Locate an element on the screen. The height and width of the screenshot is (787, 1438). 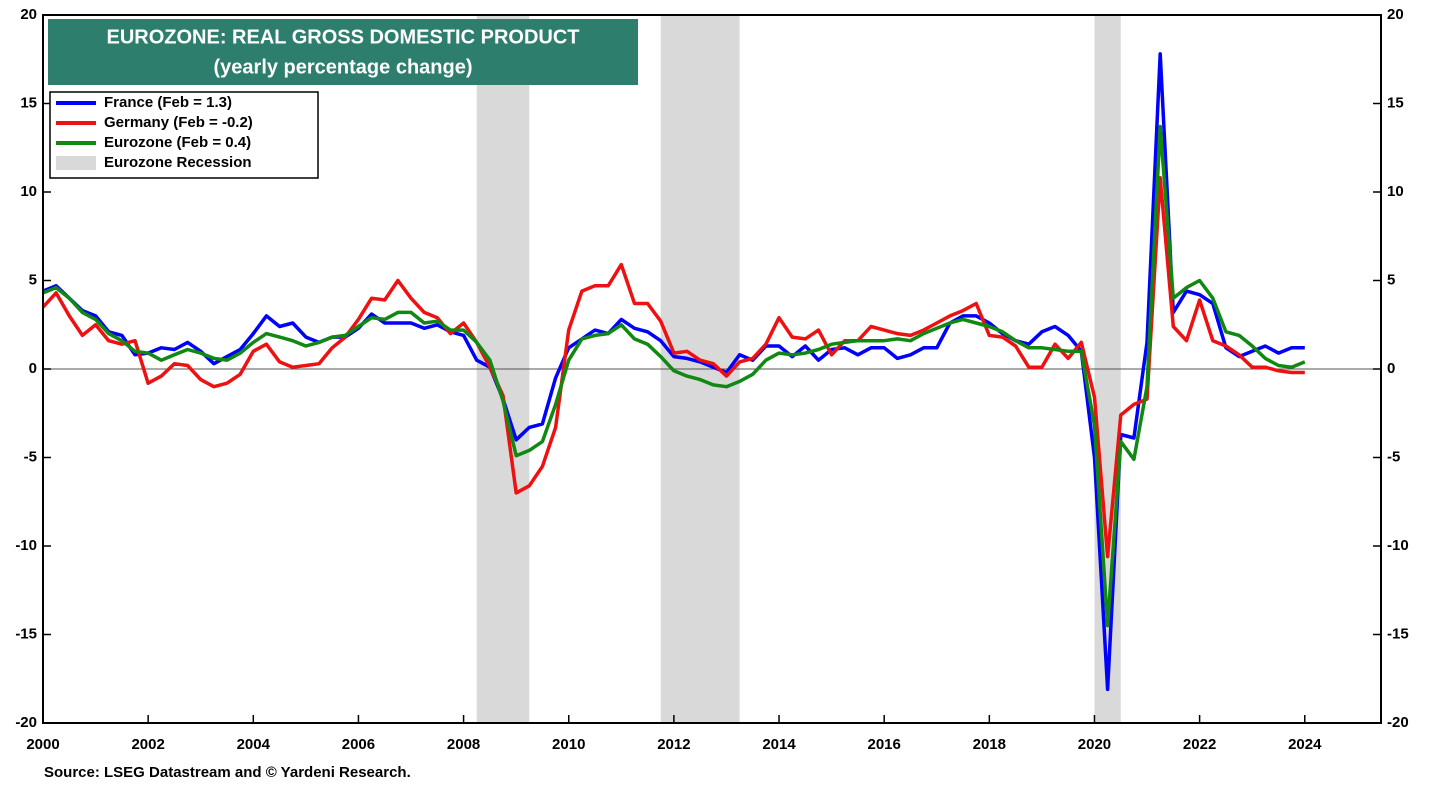
chart-title: EUROZONE: REAL GROSS DOMESTIC PRODUCT is located at coordinates (343, 37).